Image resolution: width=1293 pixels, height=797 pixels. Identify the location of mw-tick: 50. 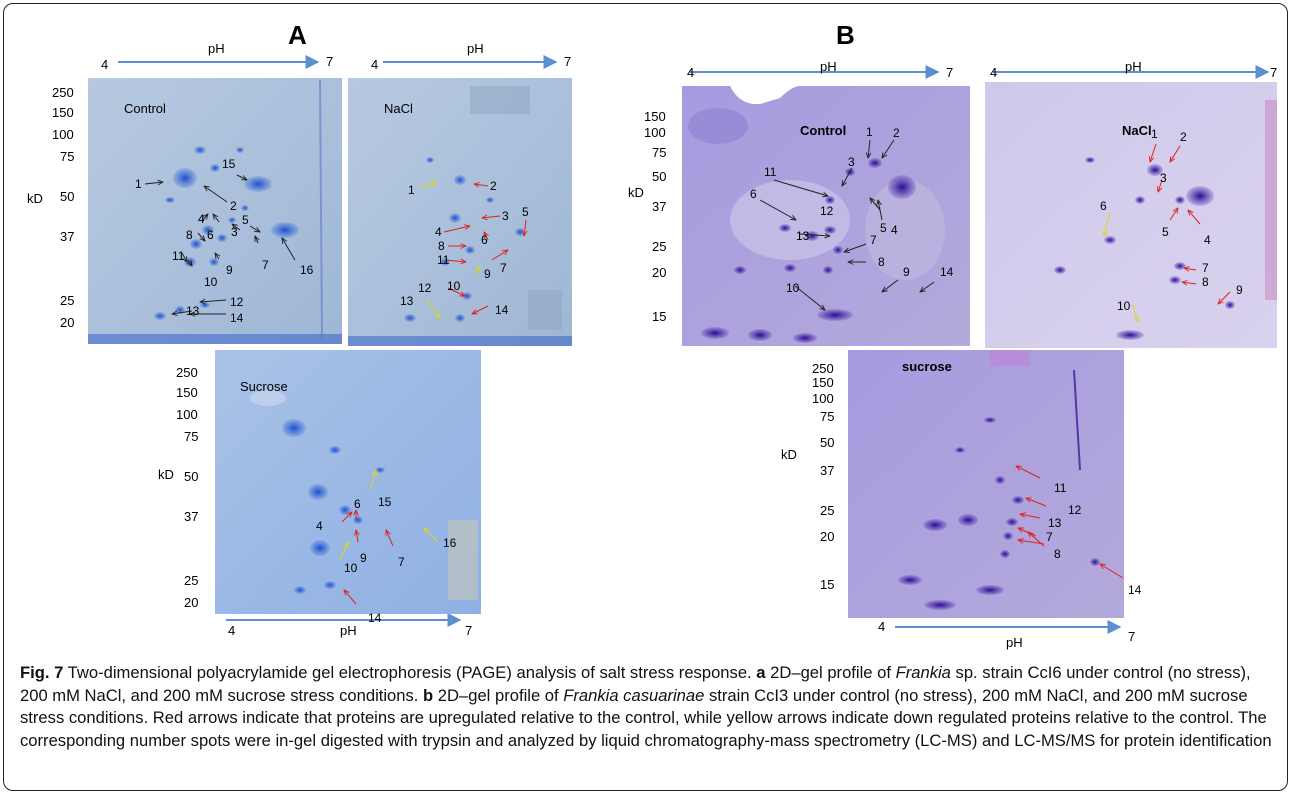
(659, 176).